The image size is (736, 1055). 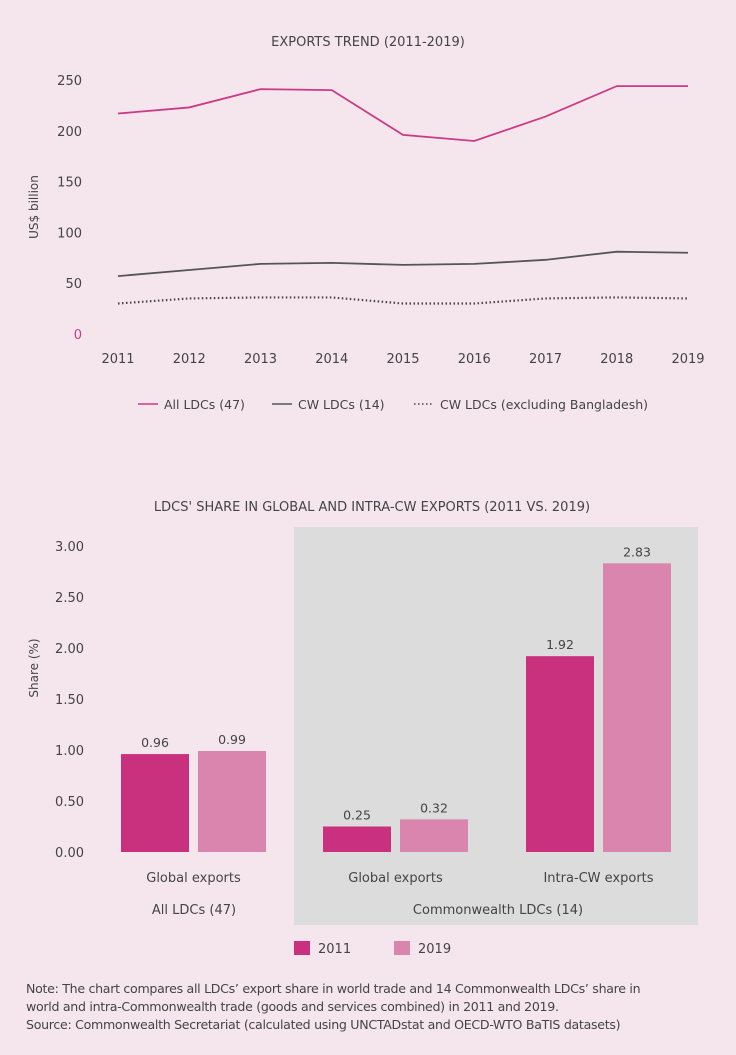 What do you see at coordinates (560, 644) in the screenshot?
I see `bar-data-label: 1.92` at bounding box center [560, 644].